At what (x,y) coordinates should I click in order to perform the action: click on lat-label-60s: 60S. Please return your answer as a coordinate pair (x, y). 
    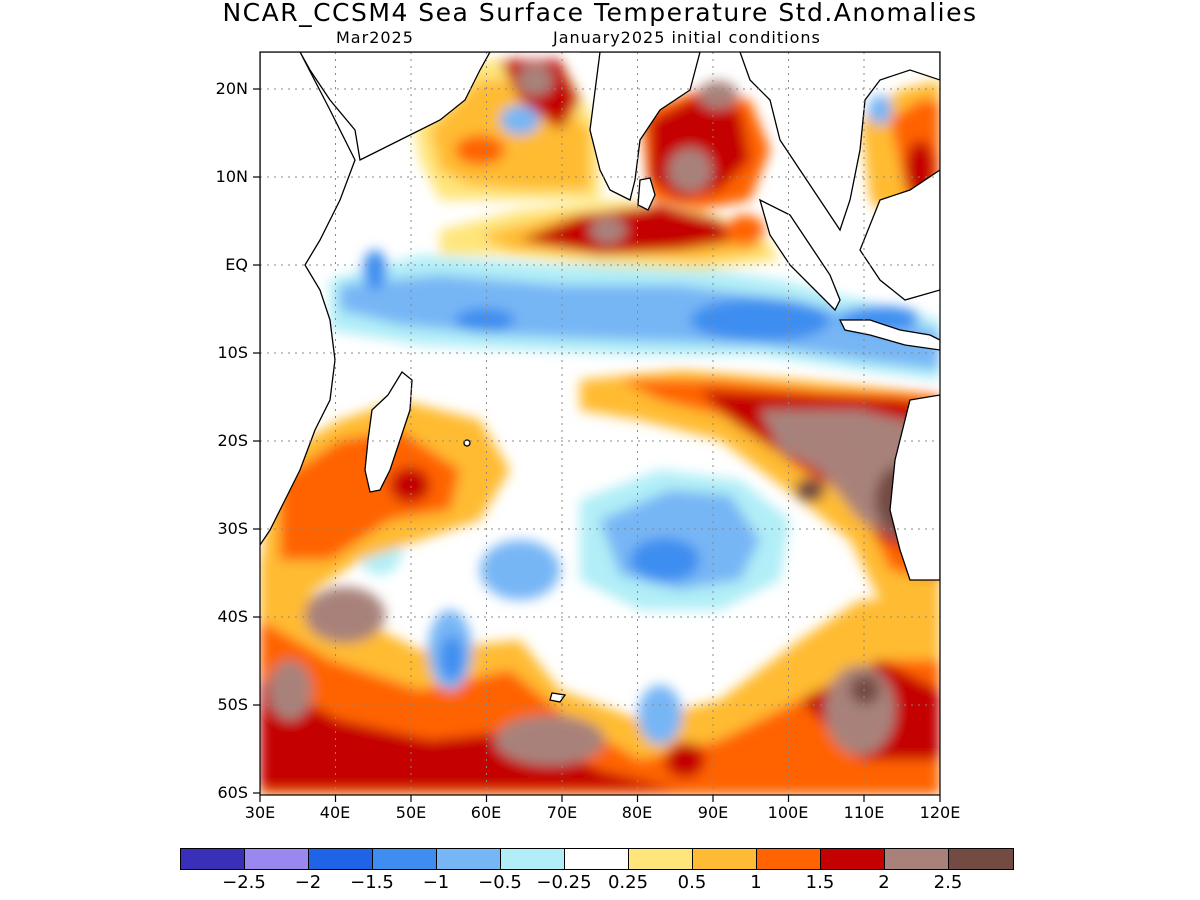
    Looking at the image, I should click on (232, 792).